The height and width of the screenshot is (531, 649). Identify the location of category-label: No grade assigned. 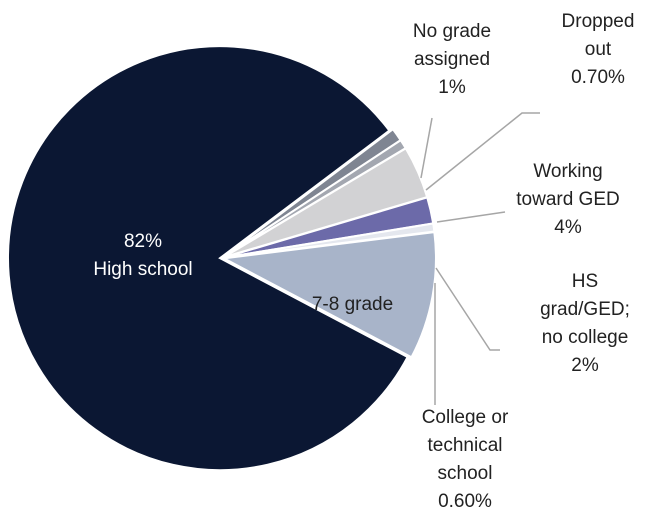
(452, 45).